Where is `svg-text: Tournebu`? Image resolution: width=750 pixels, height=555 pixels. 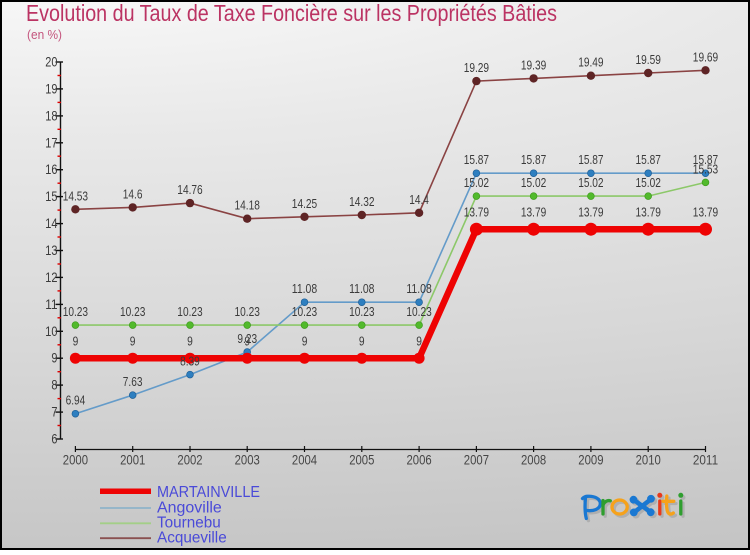
svg-text: Tournebu is located at coordinates (189, 523).